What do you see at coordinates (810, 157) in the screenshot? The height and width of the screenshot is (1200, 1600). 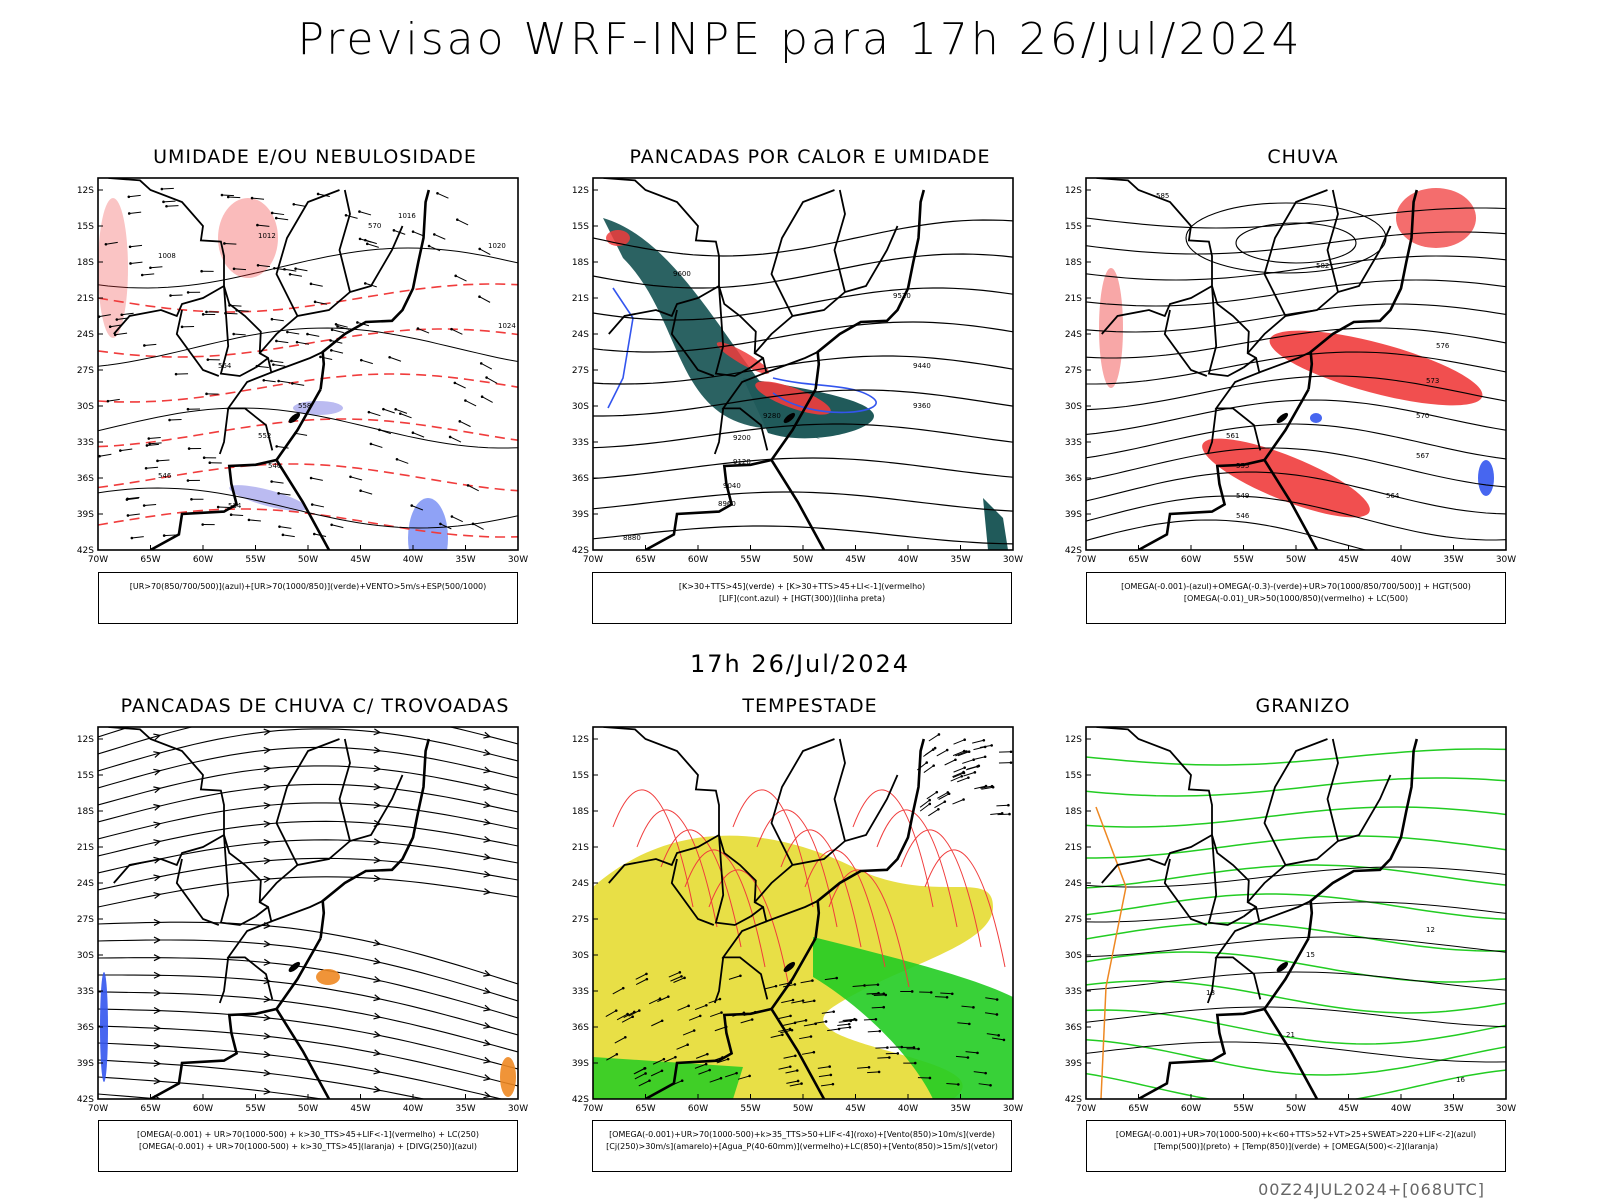 I see `panel-title: PANCADAS POR CALOR E UMIDADE` at bounding box center [810, 157].